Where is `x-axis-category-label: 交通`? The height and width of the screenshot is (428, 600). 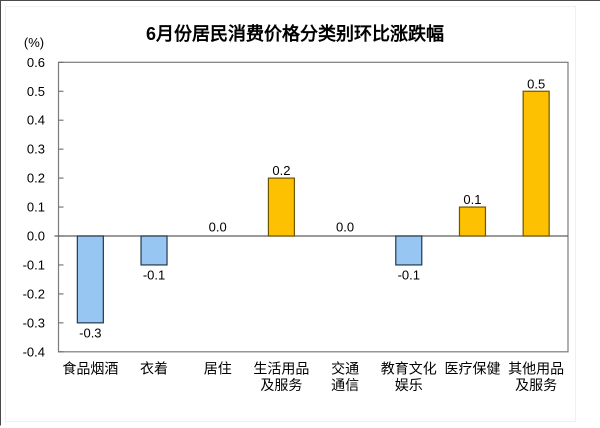
x-axis-category-label: 交通 is located at coordinates (345, 369).